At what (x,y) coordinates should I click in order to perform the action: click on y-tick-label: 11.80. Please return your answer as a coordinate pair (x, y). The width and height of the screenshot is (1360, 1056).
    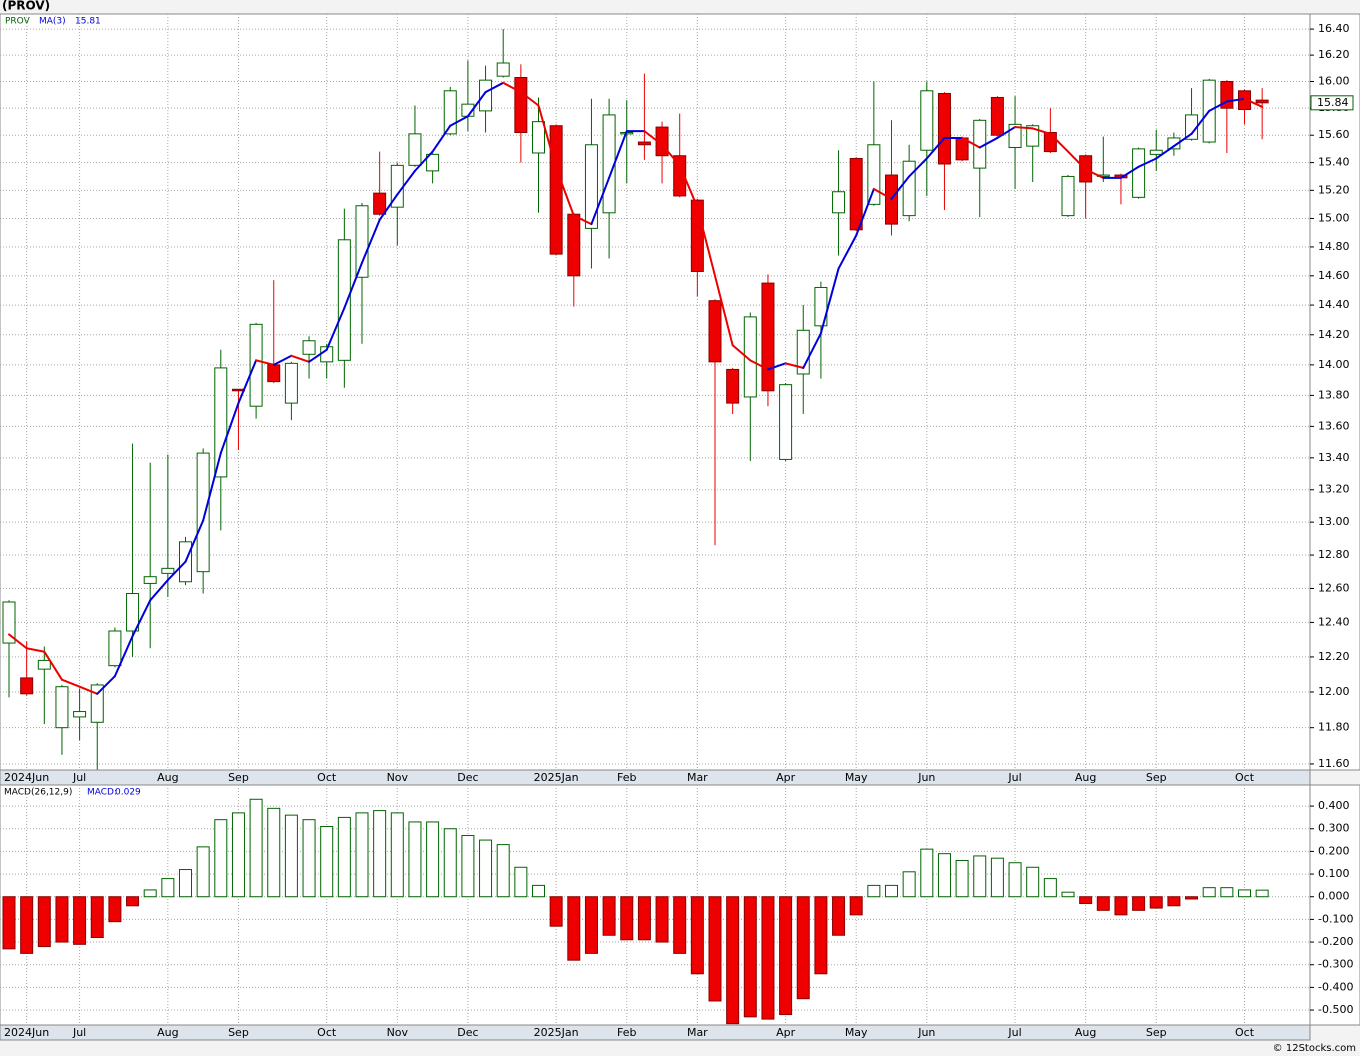
    Looking at the image, I should click on (1334, 727).